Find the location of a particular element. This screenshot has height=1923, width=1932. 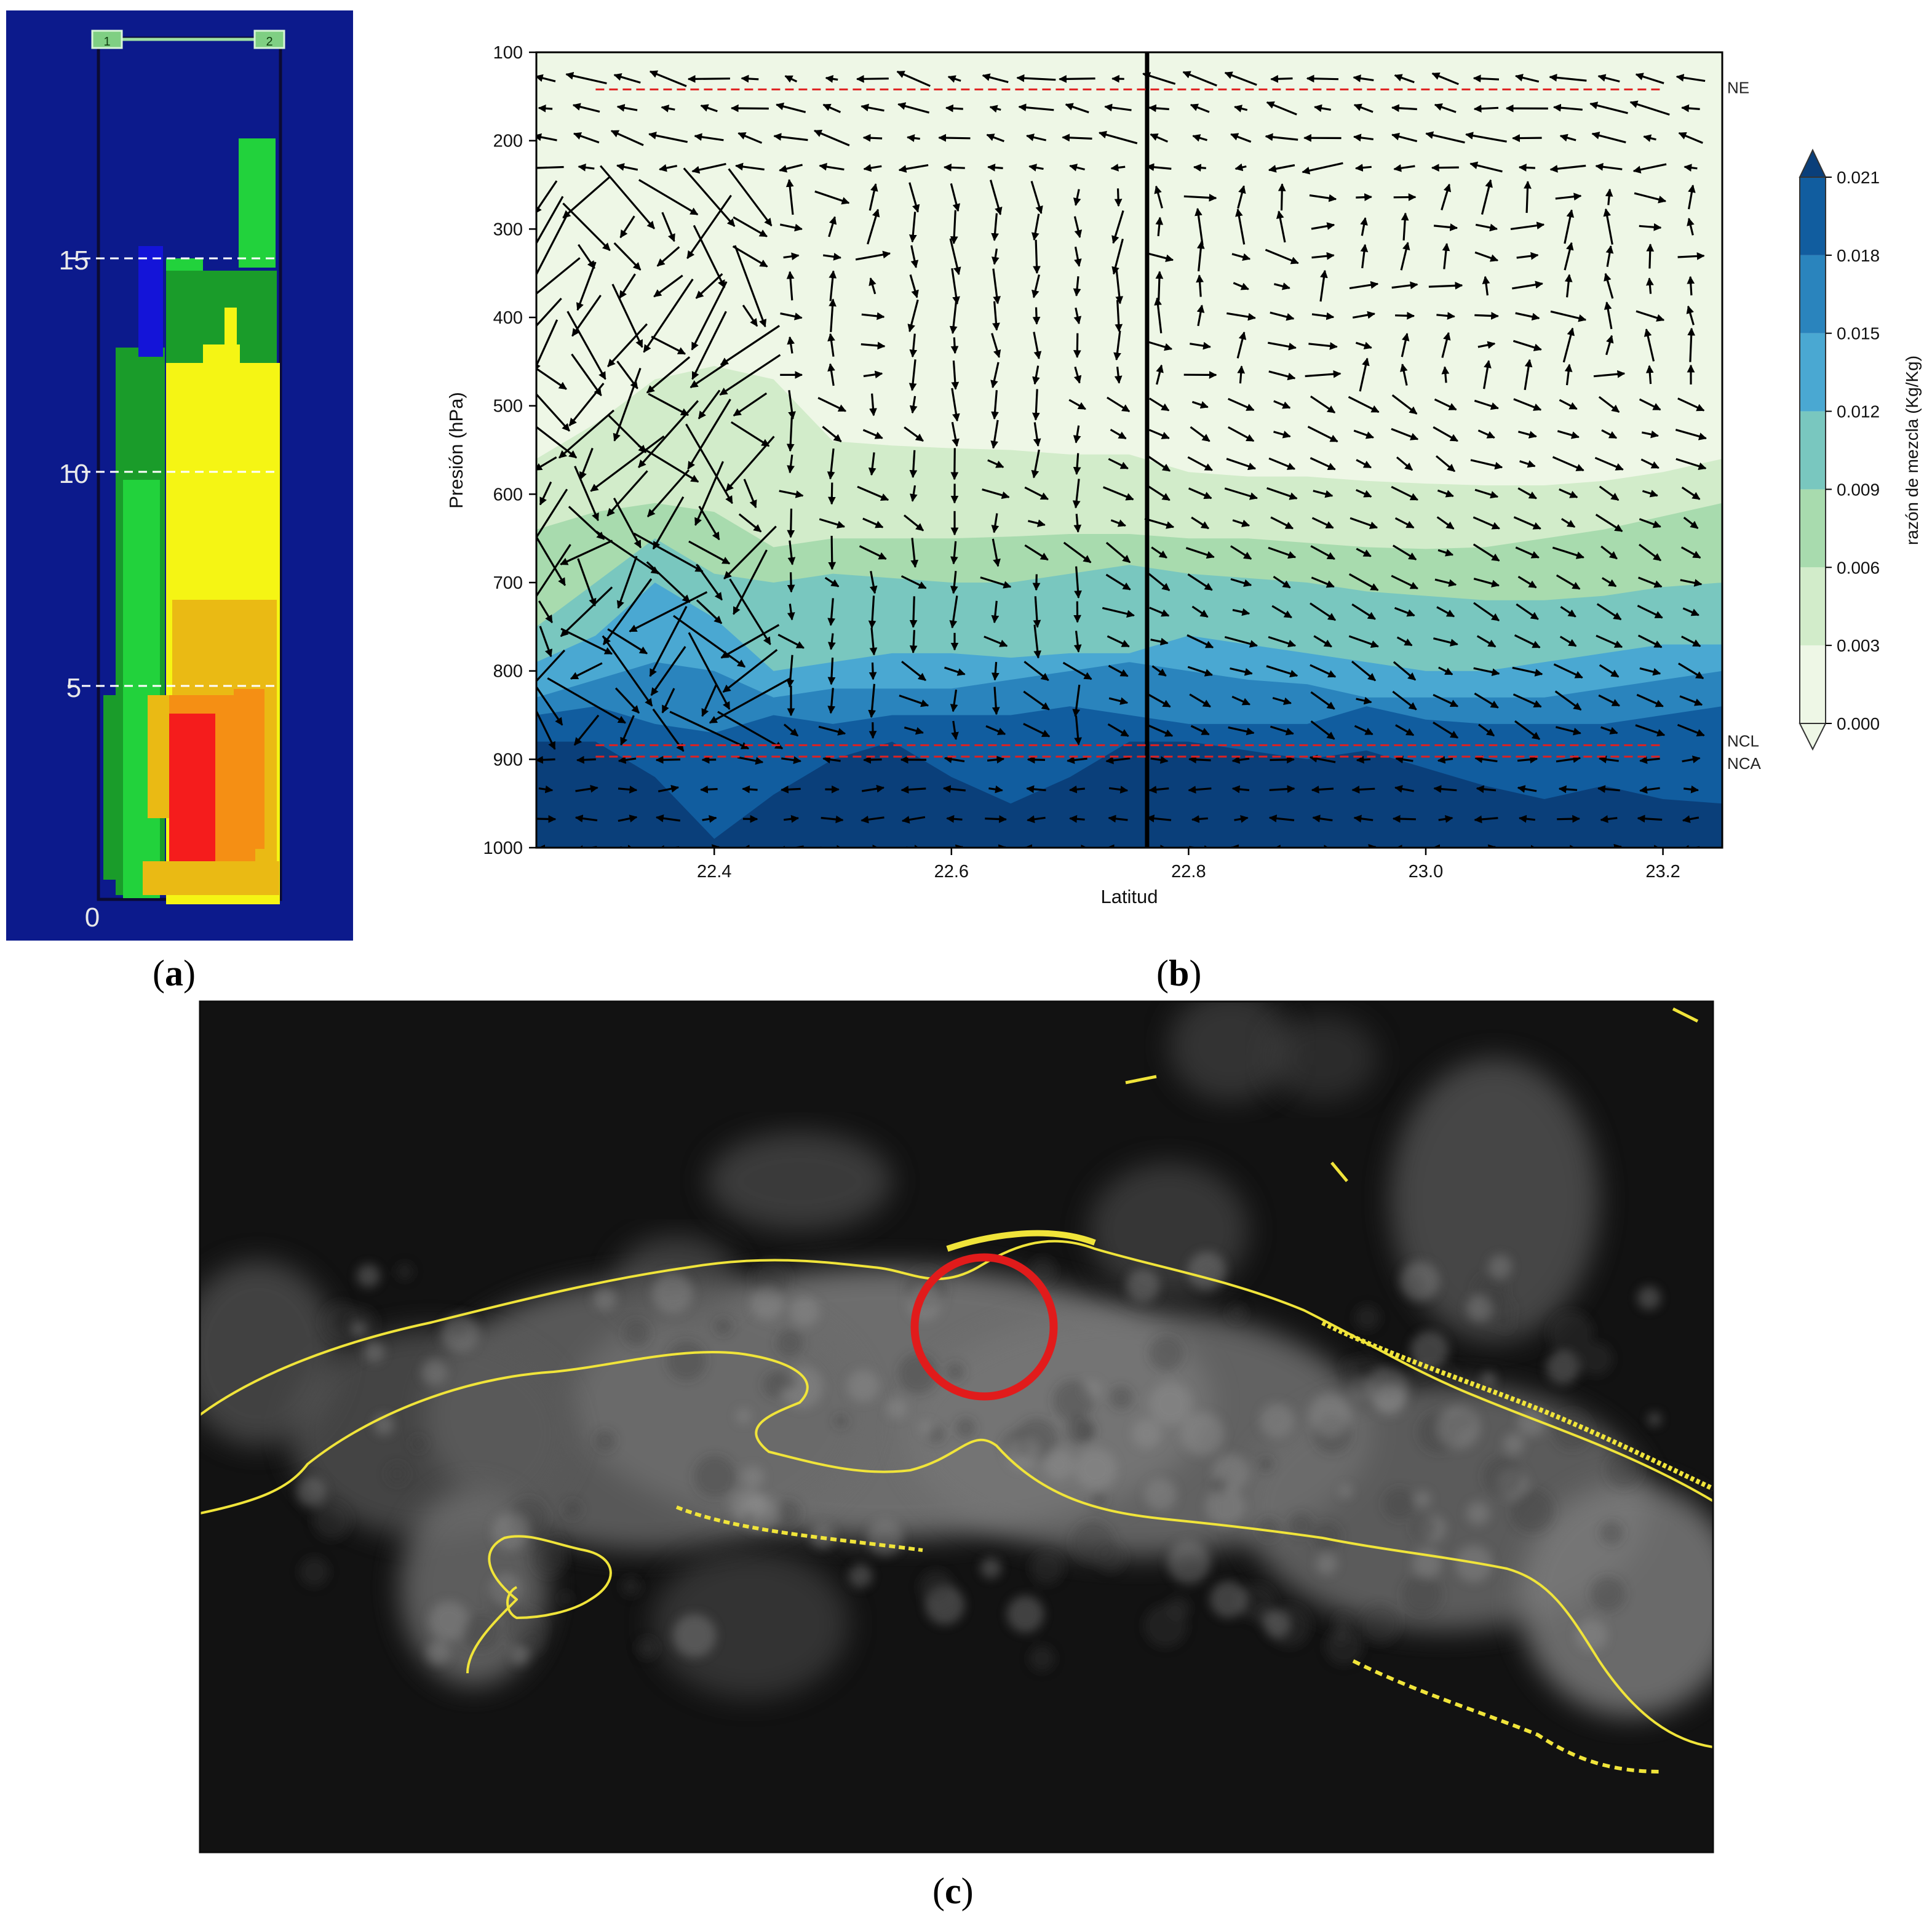

y-tick-label: 300 is located at coordinates (508, 229).